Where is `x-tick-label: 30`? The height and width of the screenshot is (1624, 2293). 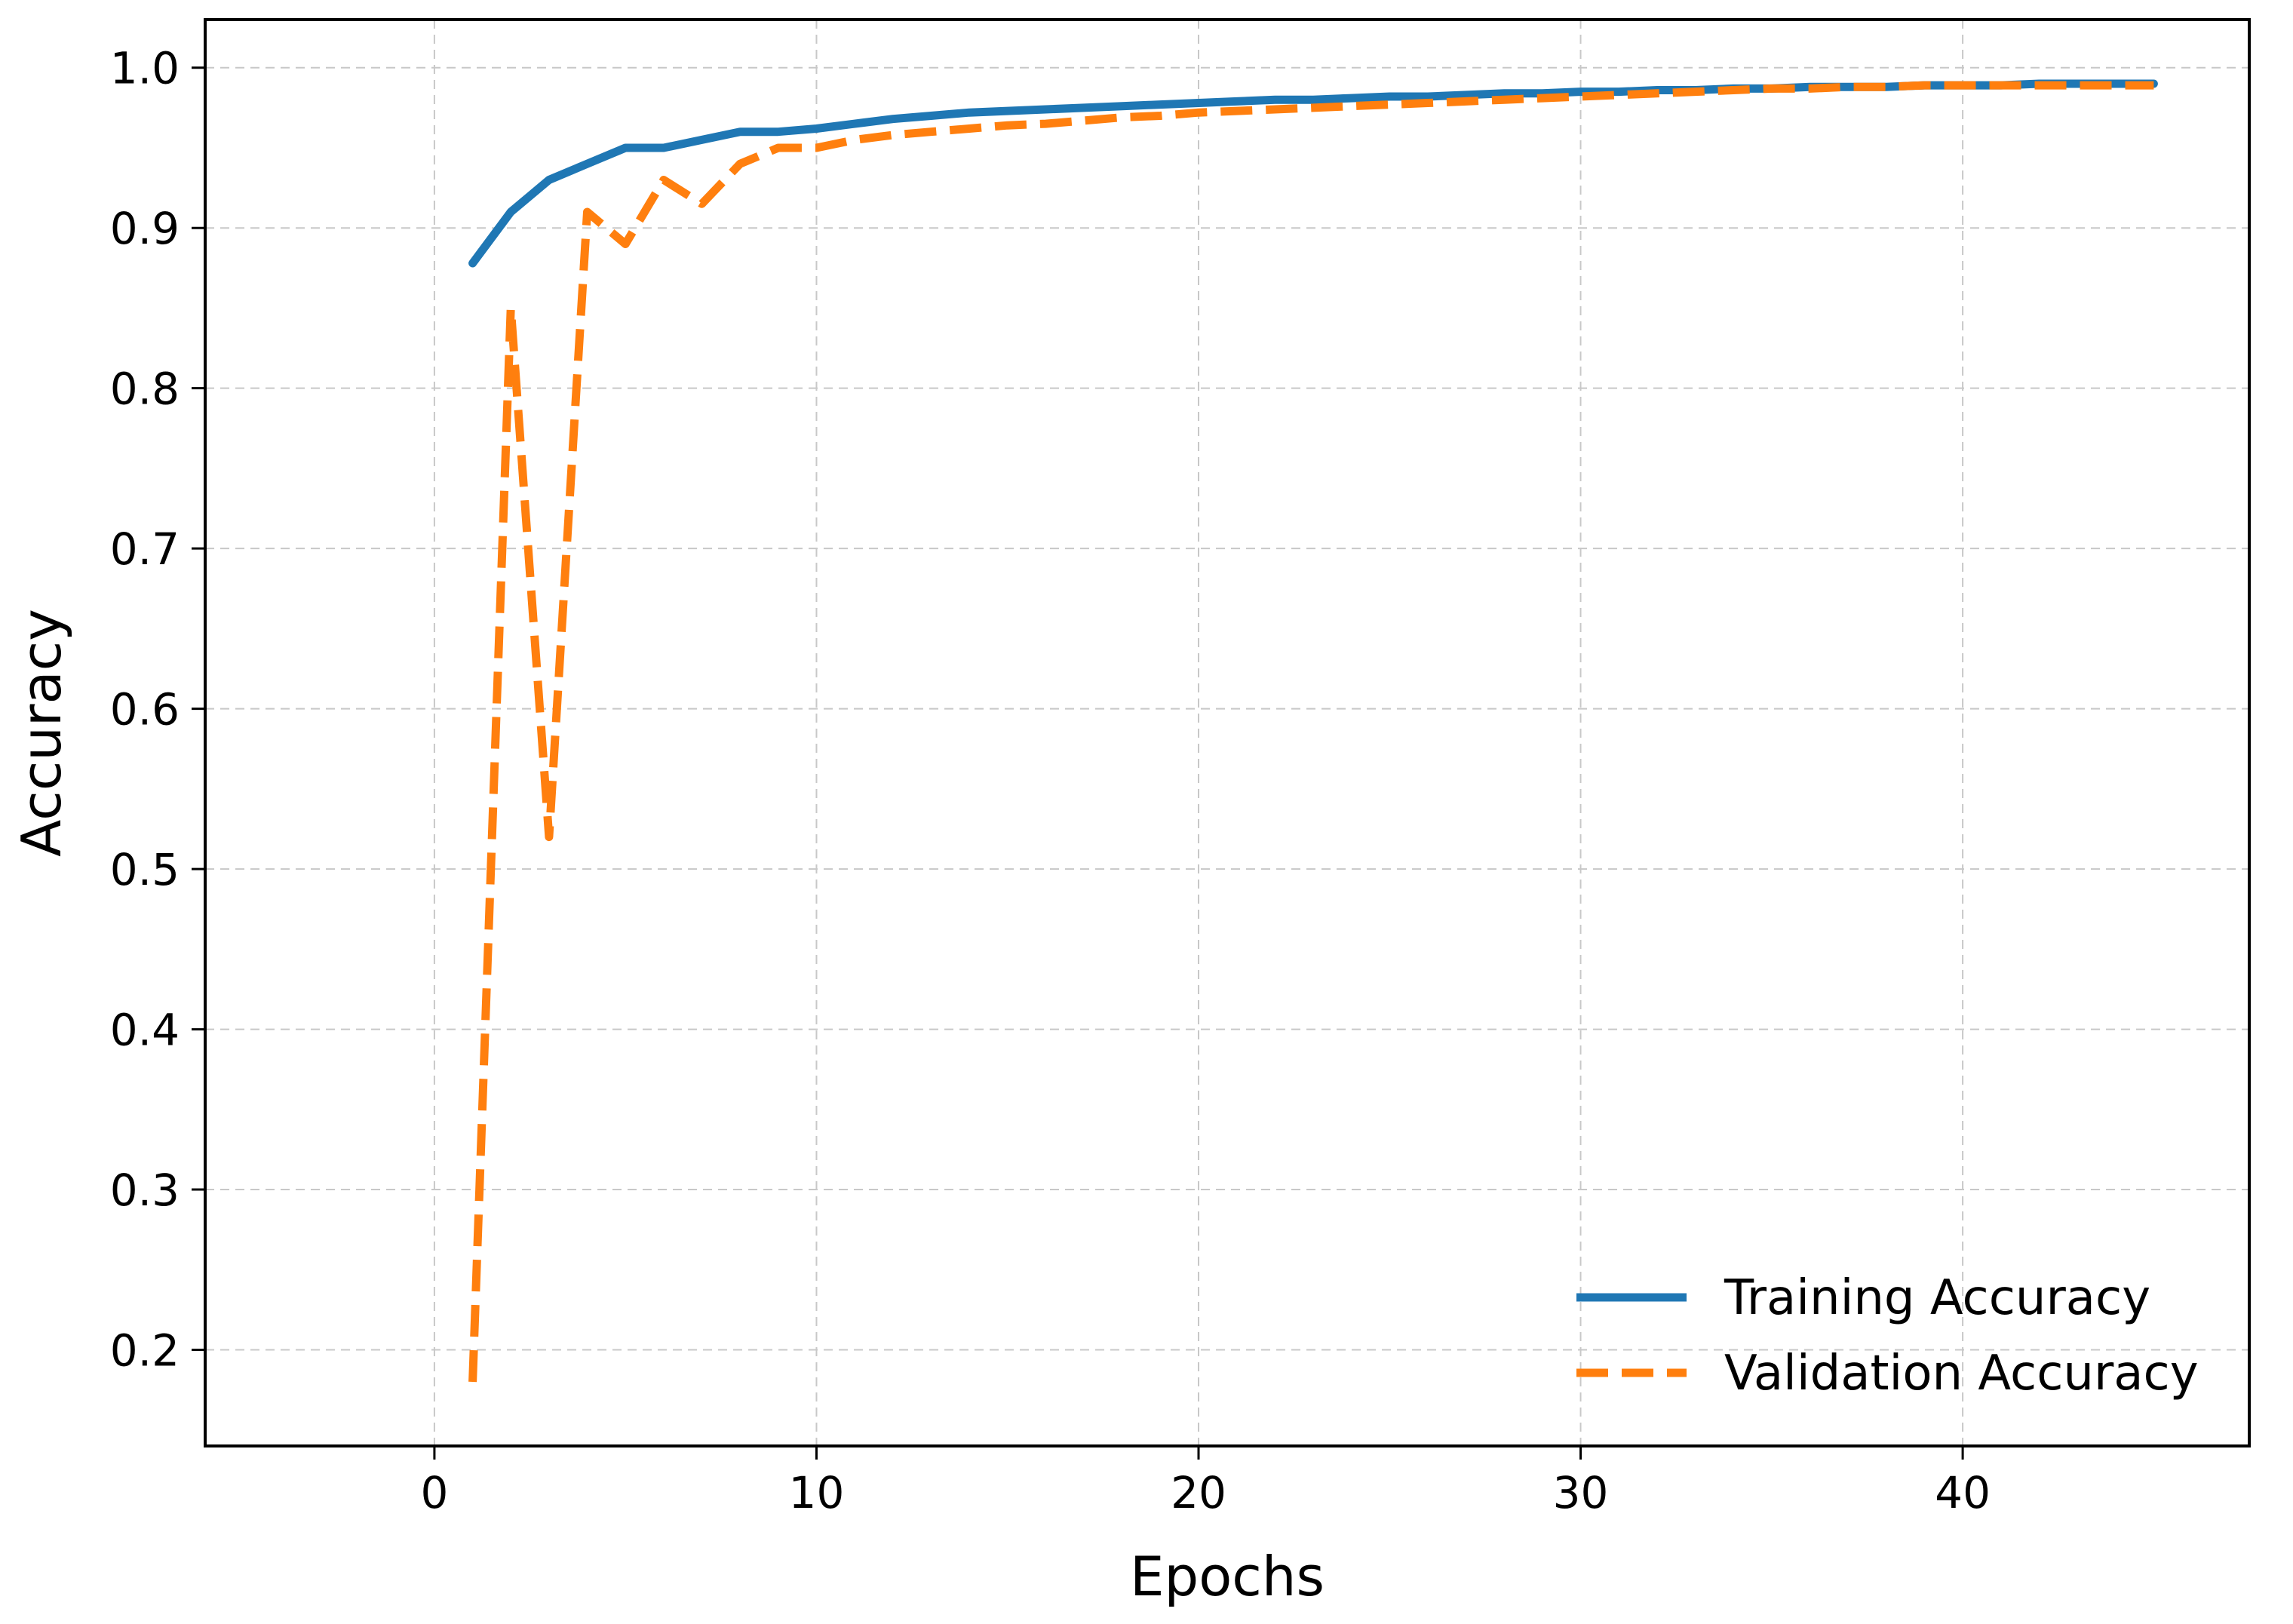
x-tick-label: 30 is located at coordinates (1581, 1492).